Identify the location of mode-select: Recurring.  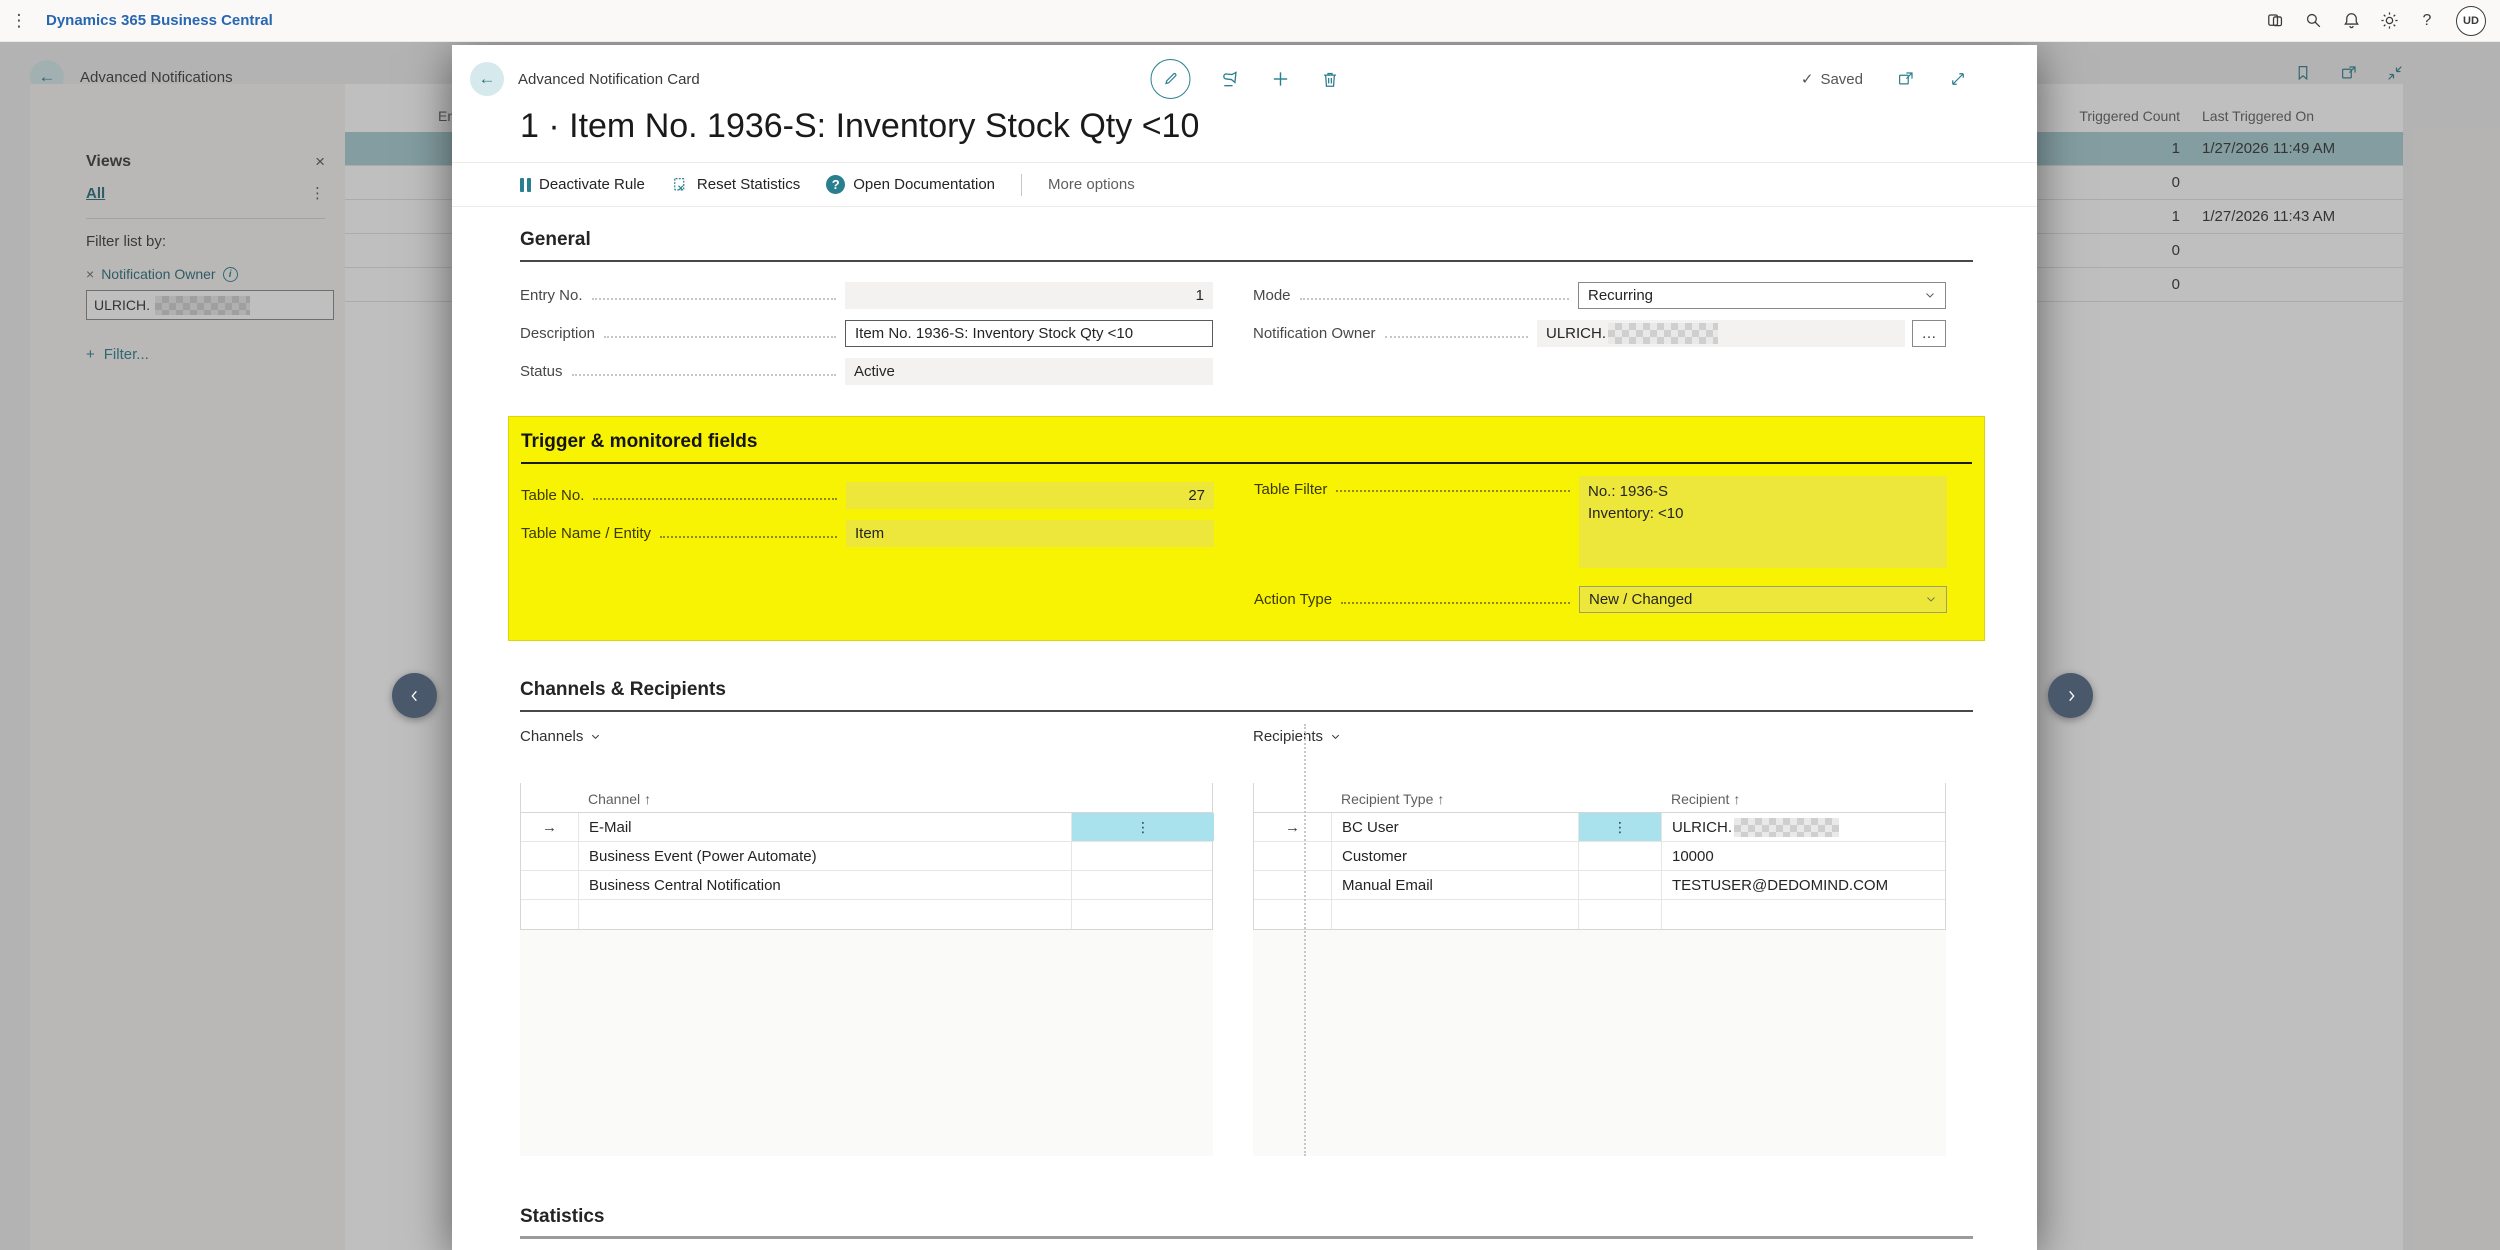
(1762, 295).